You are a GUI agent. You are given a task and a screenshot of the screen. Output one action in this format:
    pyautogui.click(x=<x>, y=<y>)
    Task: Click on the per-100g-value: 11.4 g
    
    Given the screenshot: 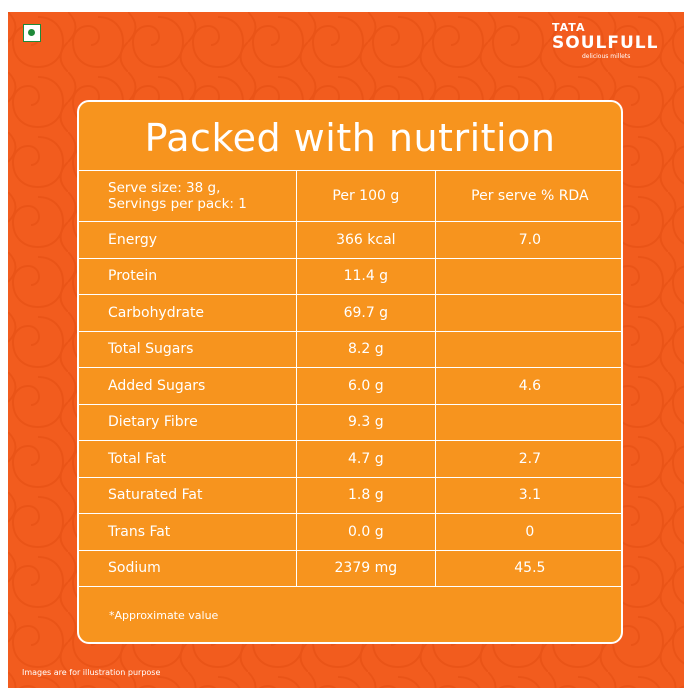 What is the action you would take?
    pyautogui.click(x=365, y=276)
    